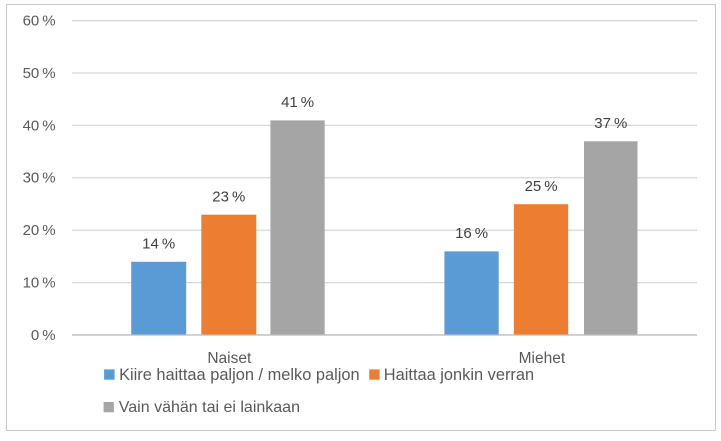 The height and width of the screenshot is (441, 721). What do you see at coordinates (39, 283) in the screenshot?
I see `svg-text: 10 %` at bounding box center [39, 283].